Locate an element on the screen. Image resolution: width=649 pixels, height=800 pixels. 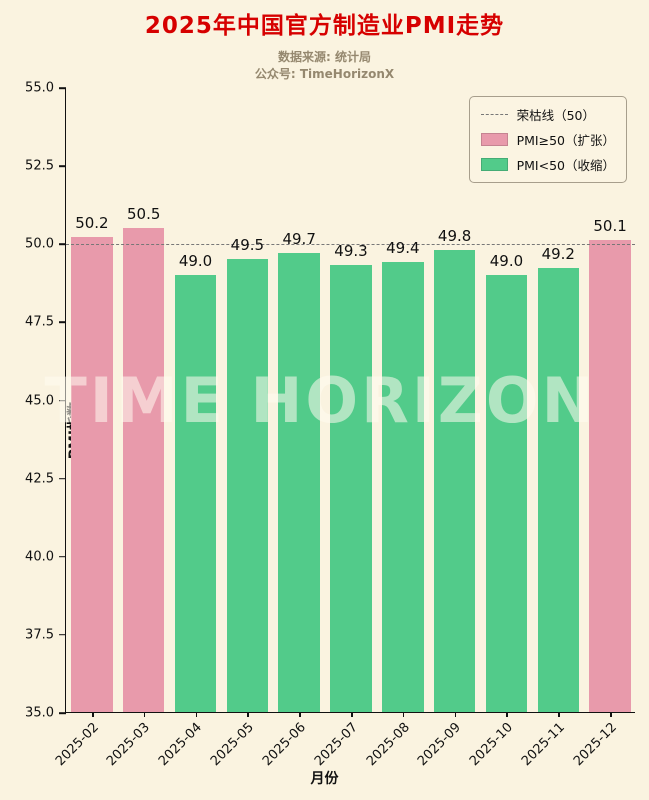
threshold-line is located at coordinates (350, 245).